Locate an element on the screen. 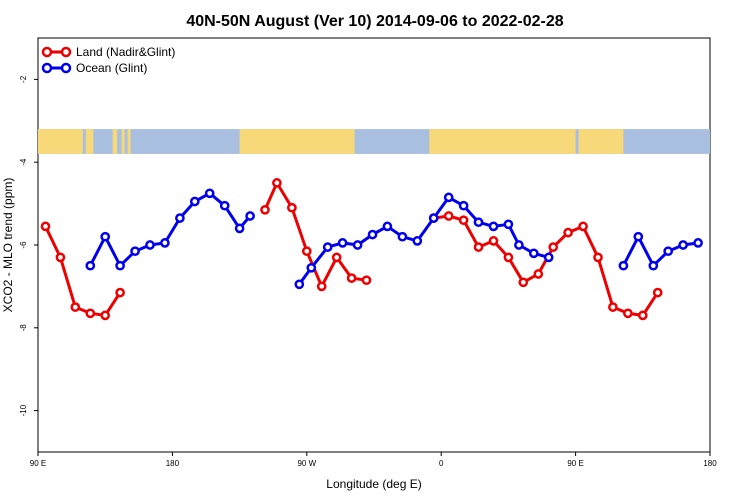 The width and height of the screenshot is (750, 500). legend: Land (Nadir&Glint) Ocean (Glint) is located at coordinates (108, 60).